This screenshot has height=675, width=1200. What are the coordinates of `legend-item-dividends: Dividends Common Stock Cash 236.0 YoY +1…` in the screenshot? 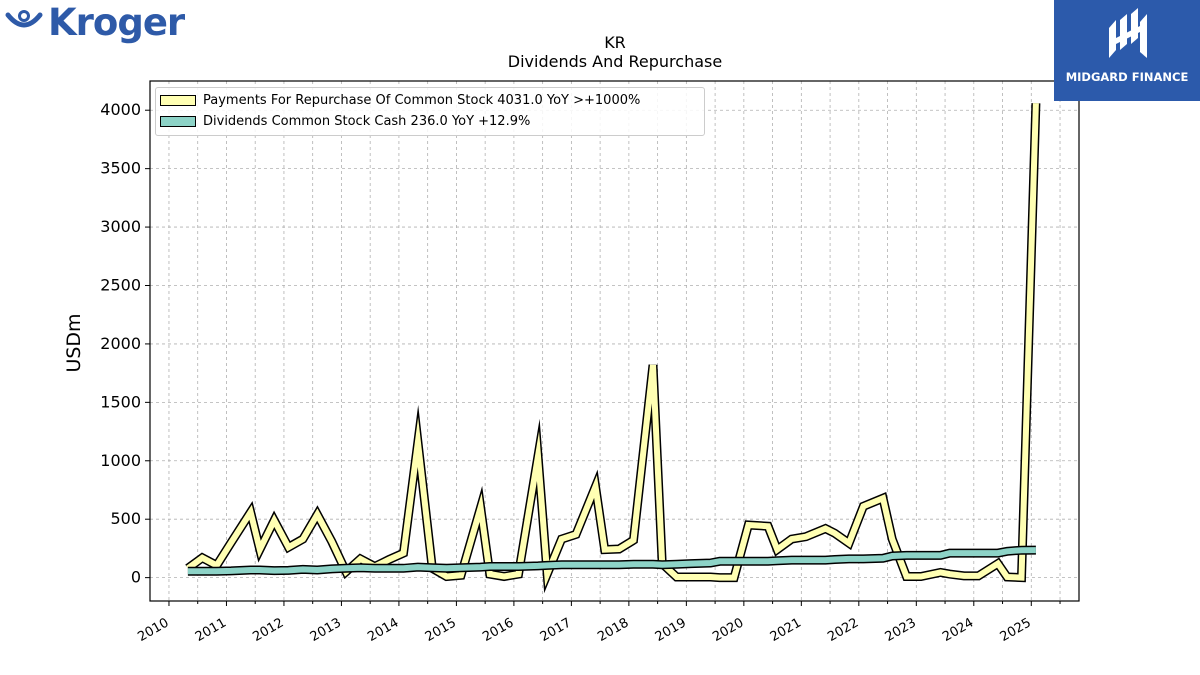 It's located at (345, 121).